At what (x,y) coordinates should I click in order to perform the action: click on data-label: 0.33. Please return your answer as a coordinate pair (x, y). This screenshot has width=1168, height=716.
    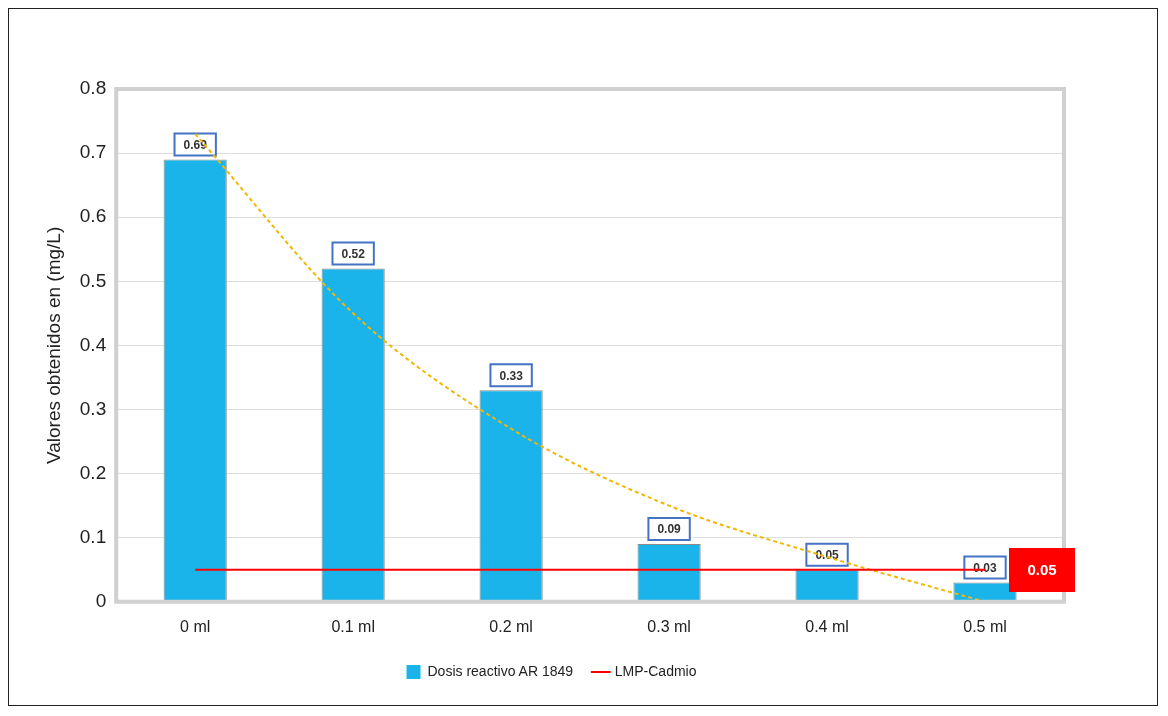
    Looking at the image, I should click on (511, 375).